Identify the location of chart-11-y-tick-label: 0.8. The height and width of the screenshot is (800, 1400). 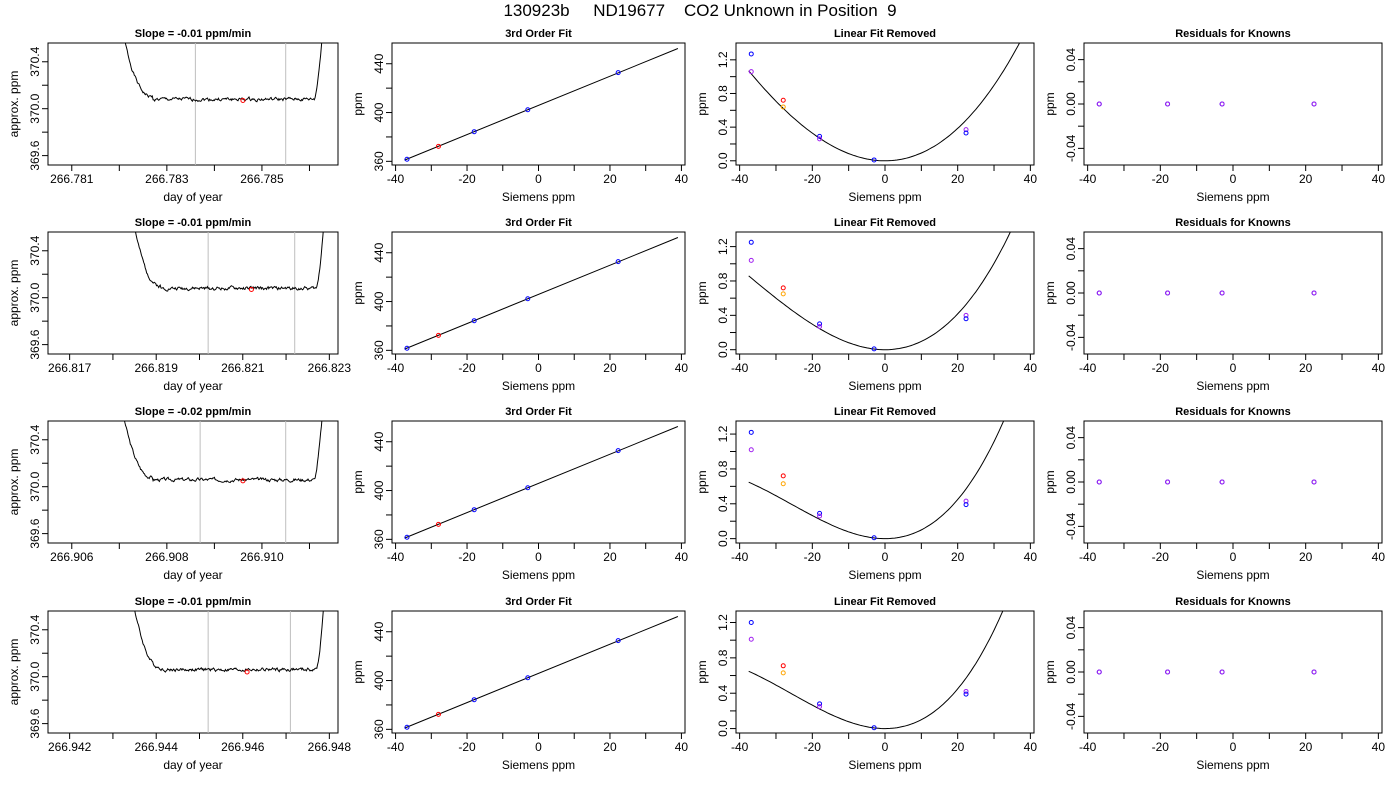
(723, 468).